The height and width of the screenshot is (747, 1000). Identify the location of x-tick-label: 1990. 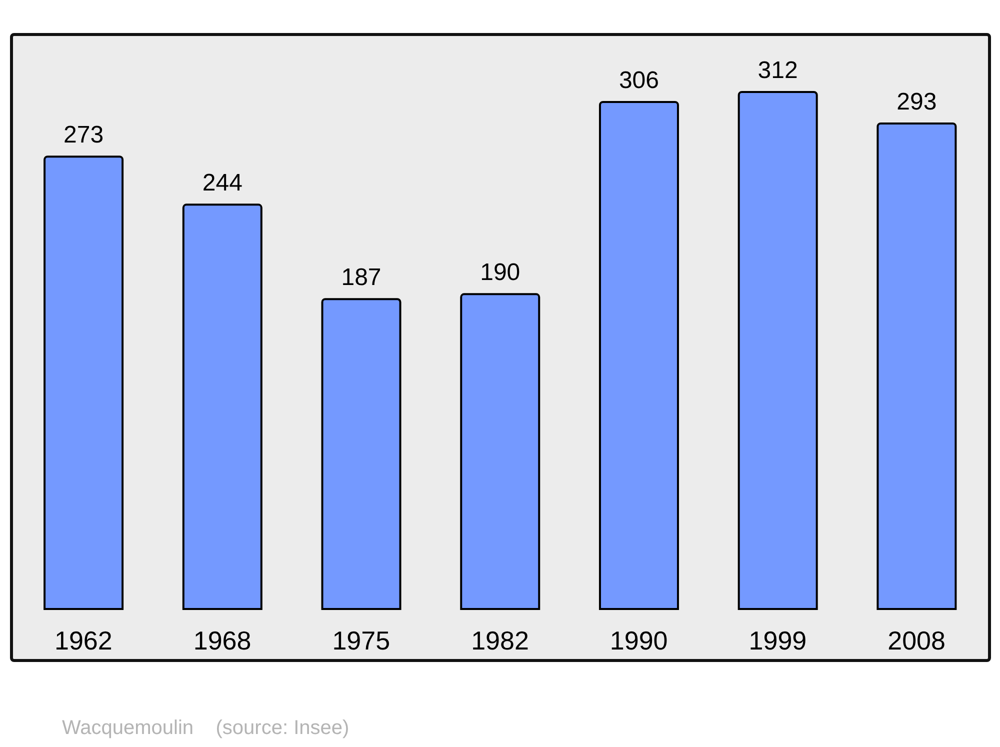
(639, 640).